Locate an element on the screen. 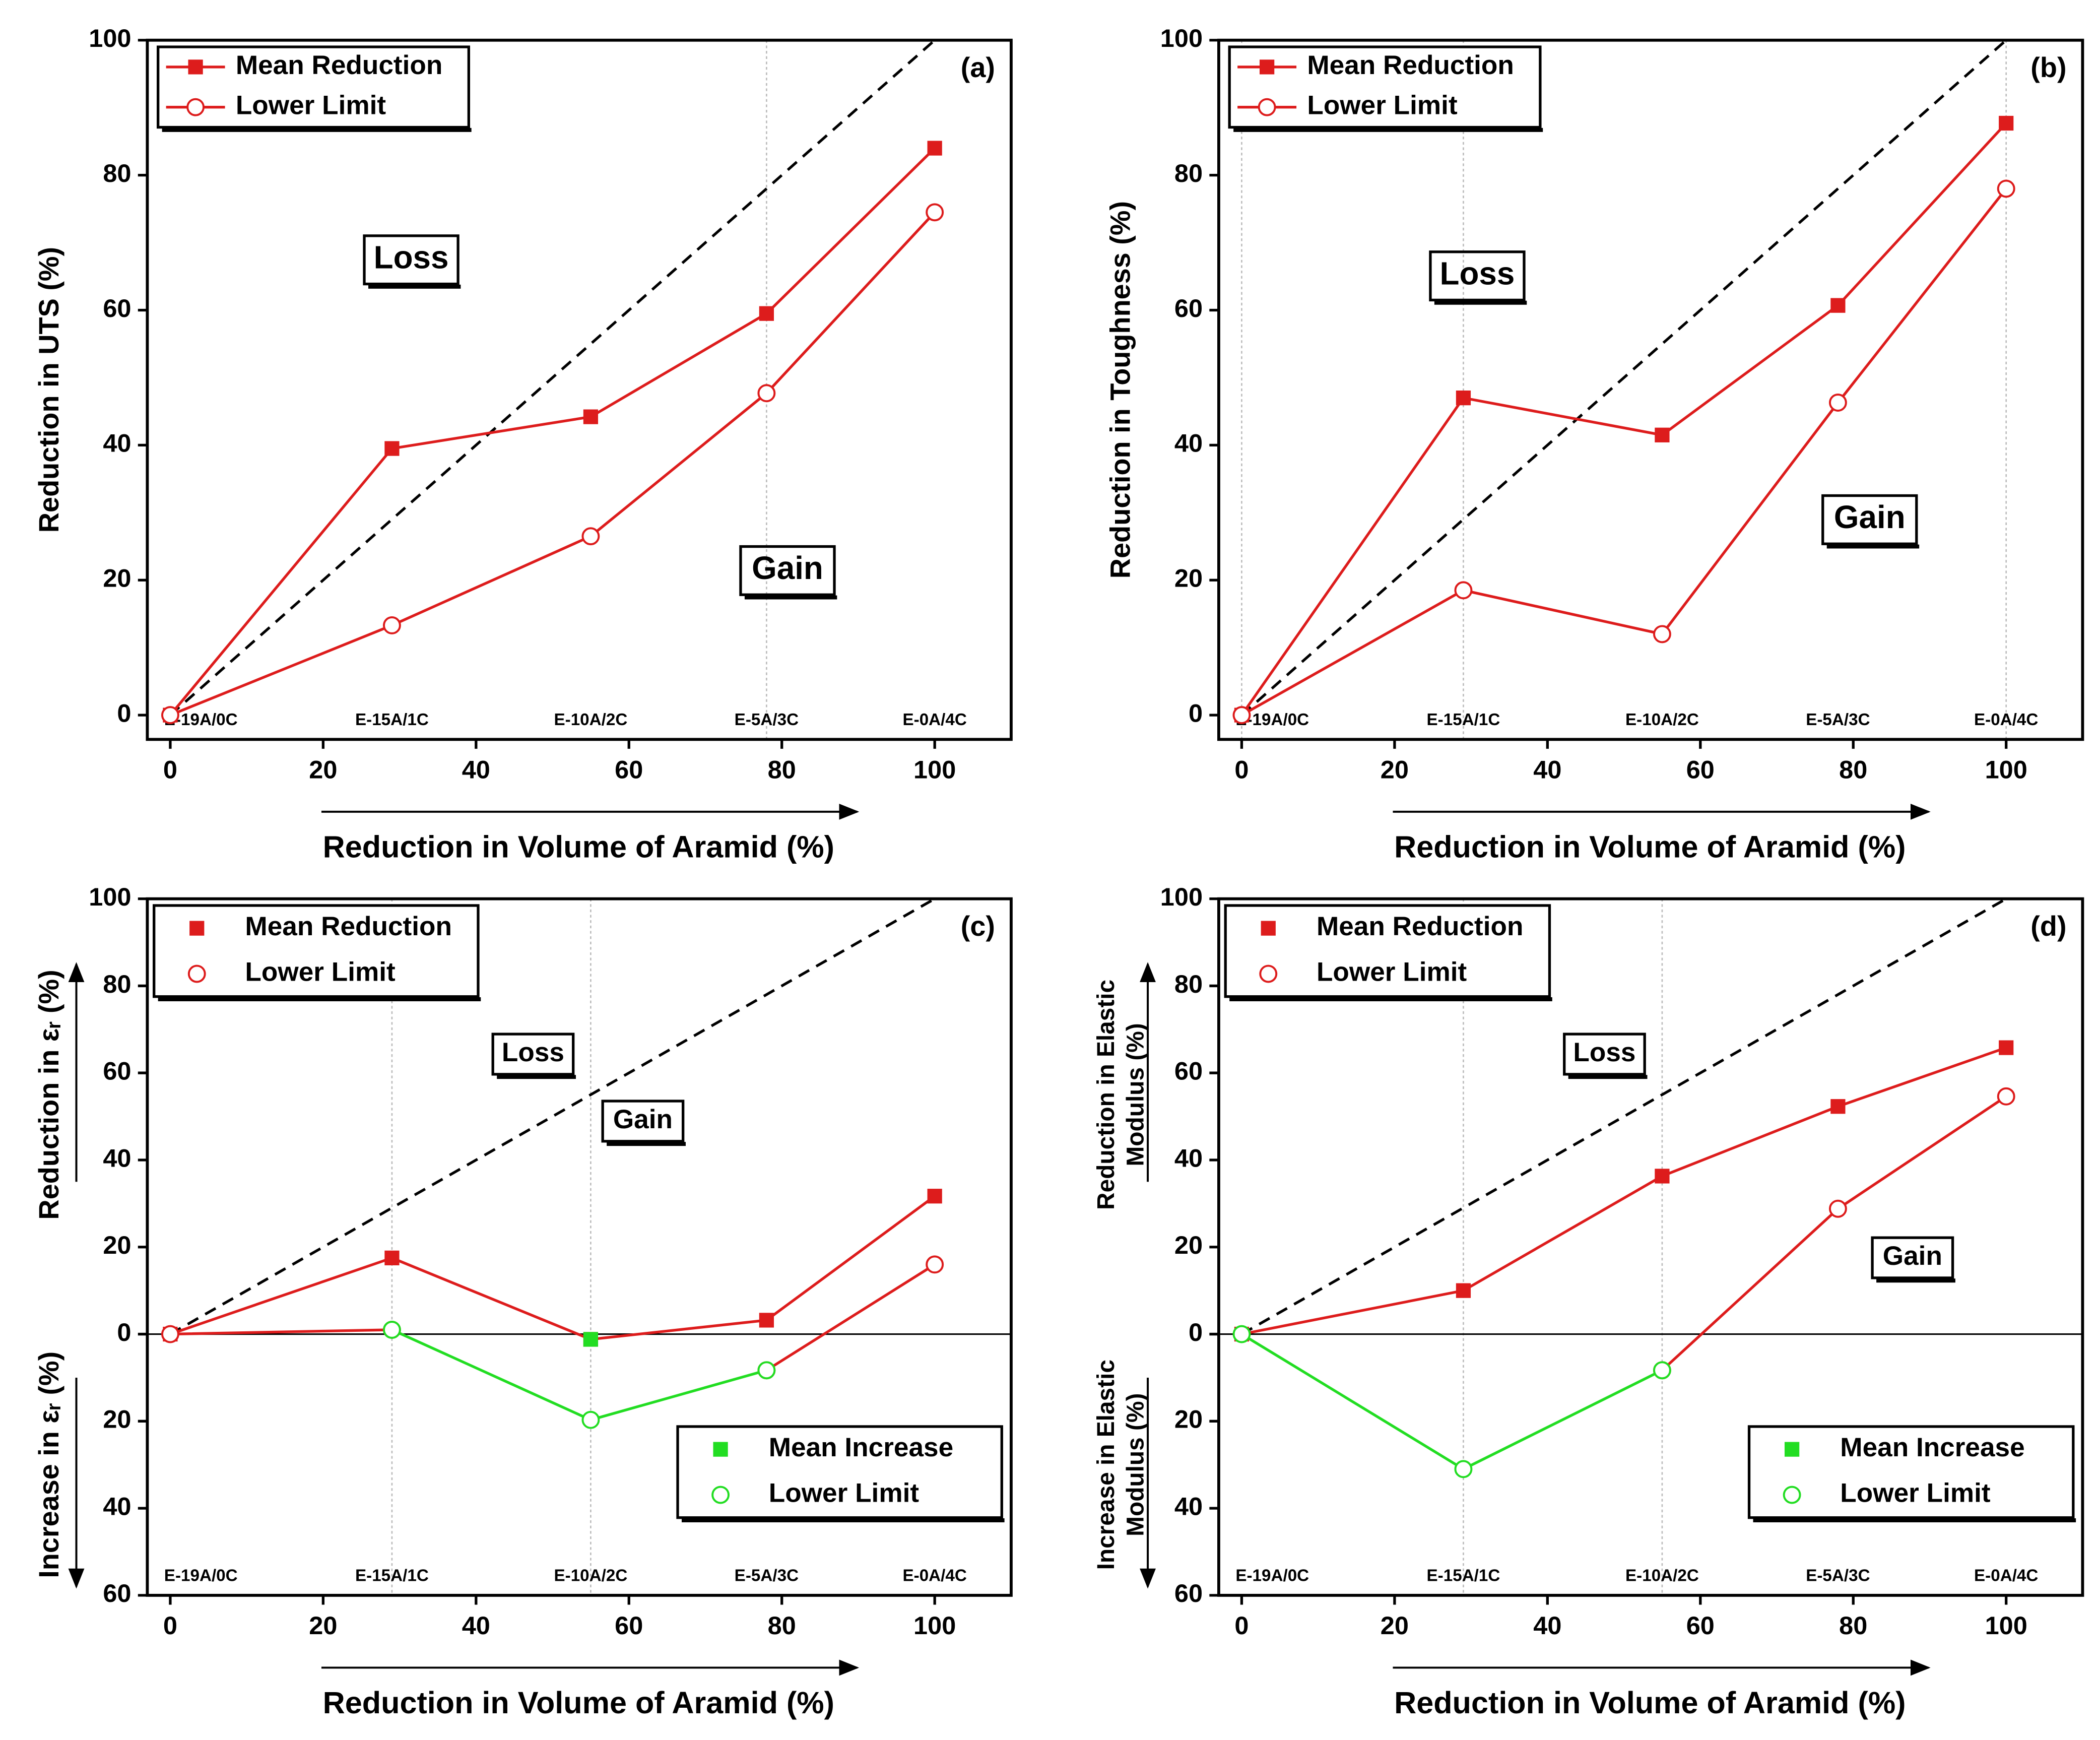 The image size is (2100, 1740). y-axis-label: Reduction in Toughness (%) is located at coordinates (1120, 389).